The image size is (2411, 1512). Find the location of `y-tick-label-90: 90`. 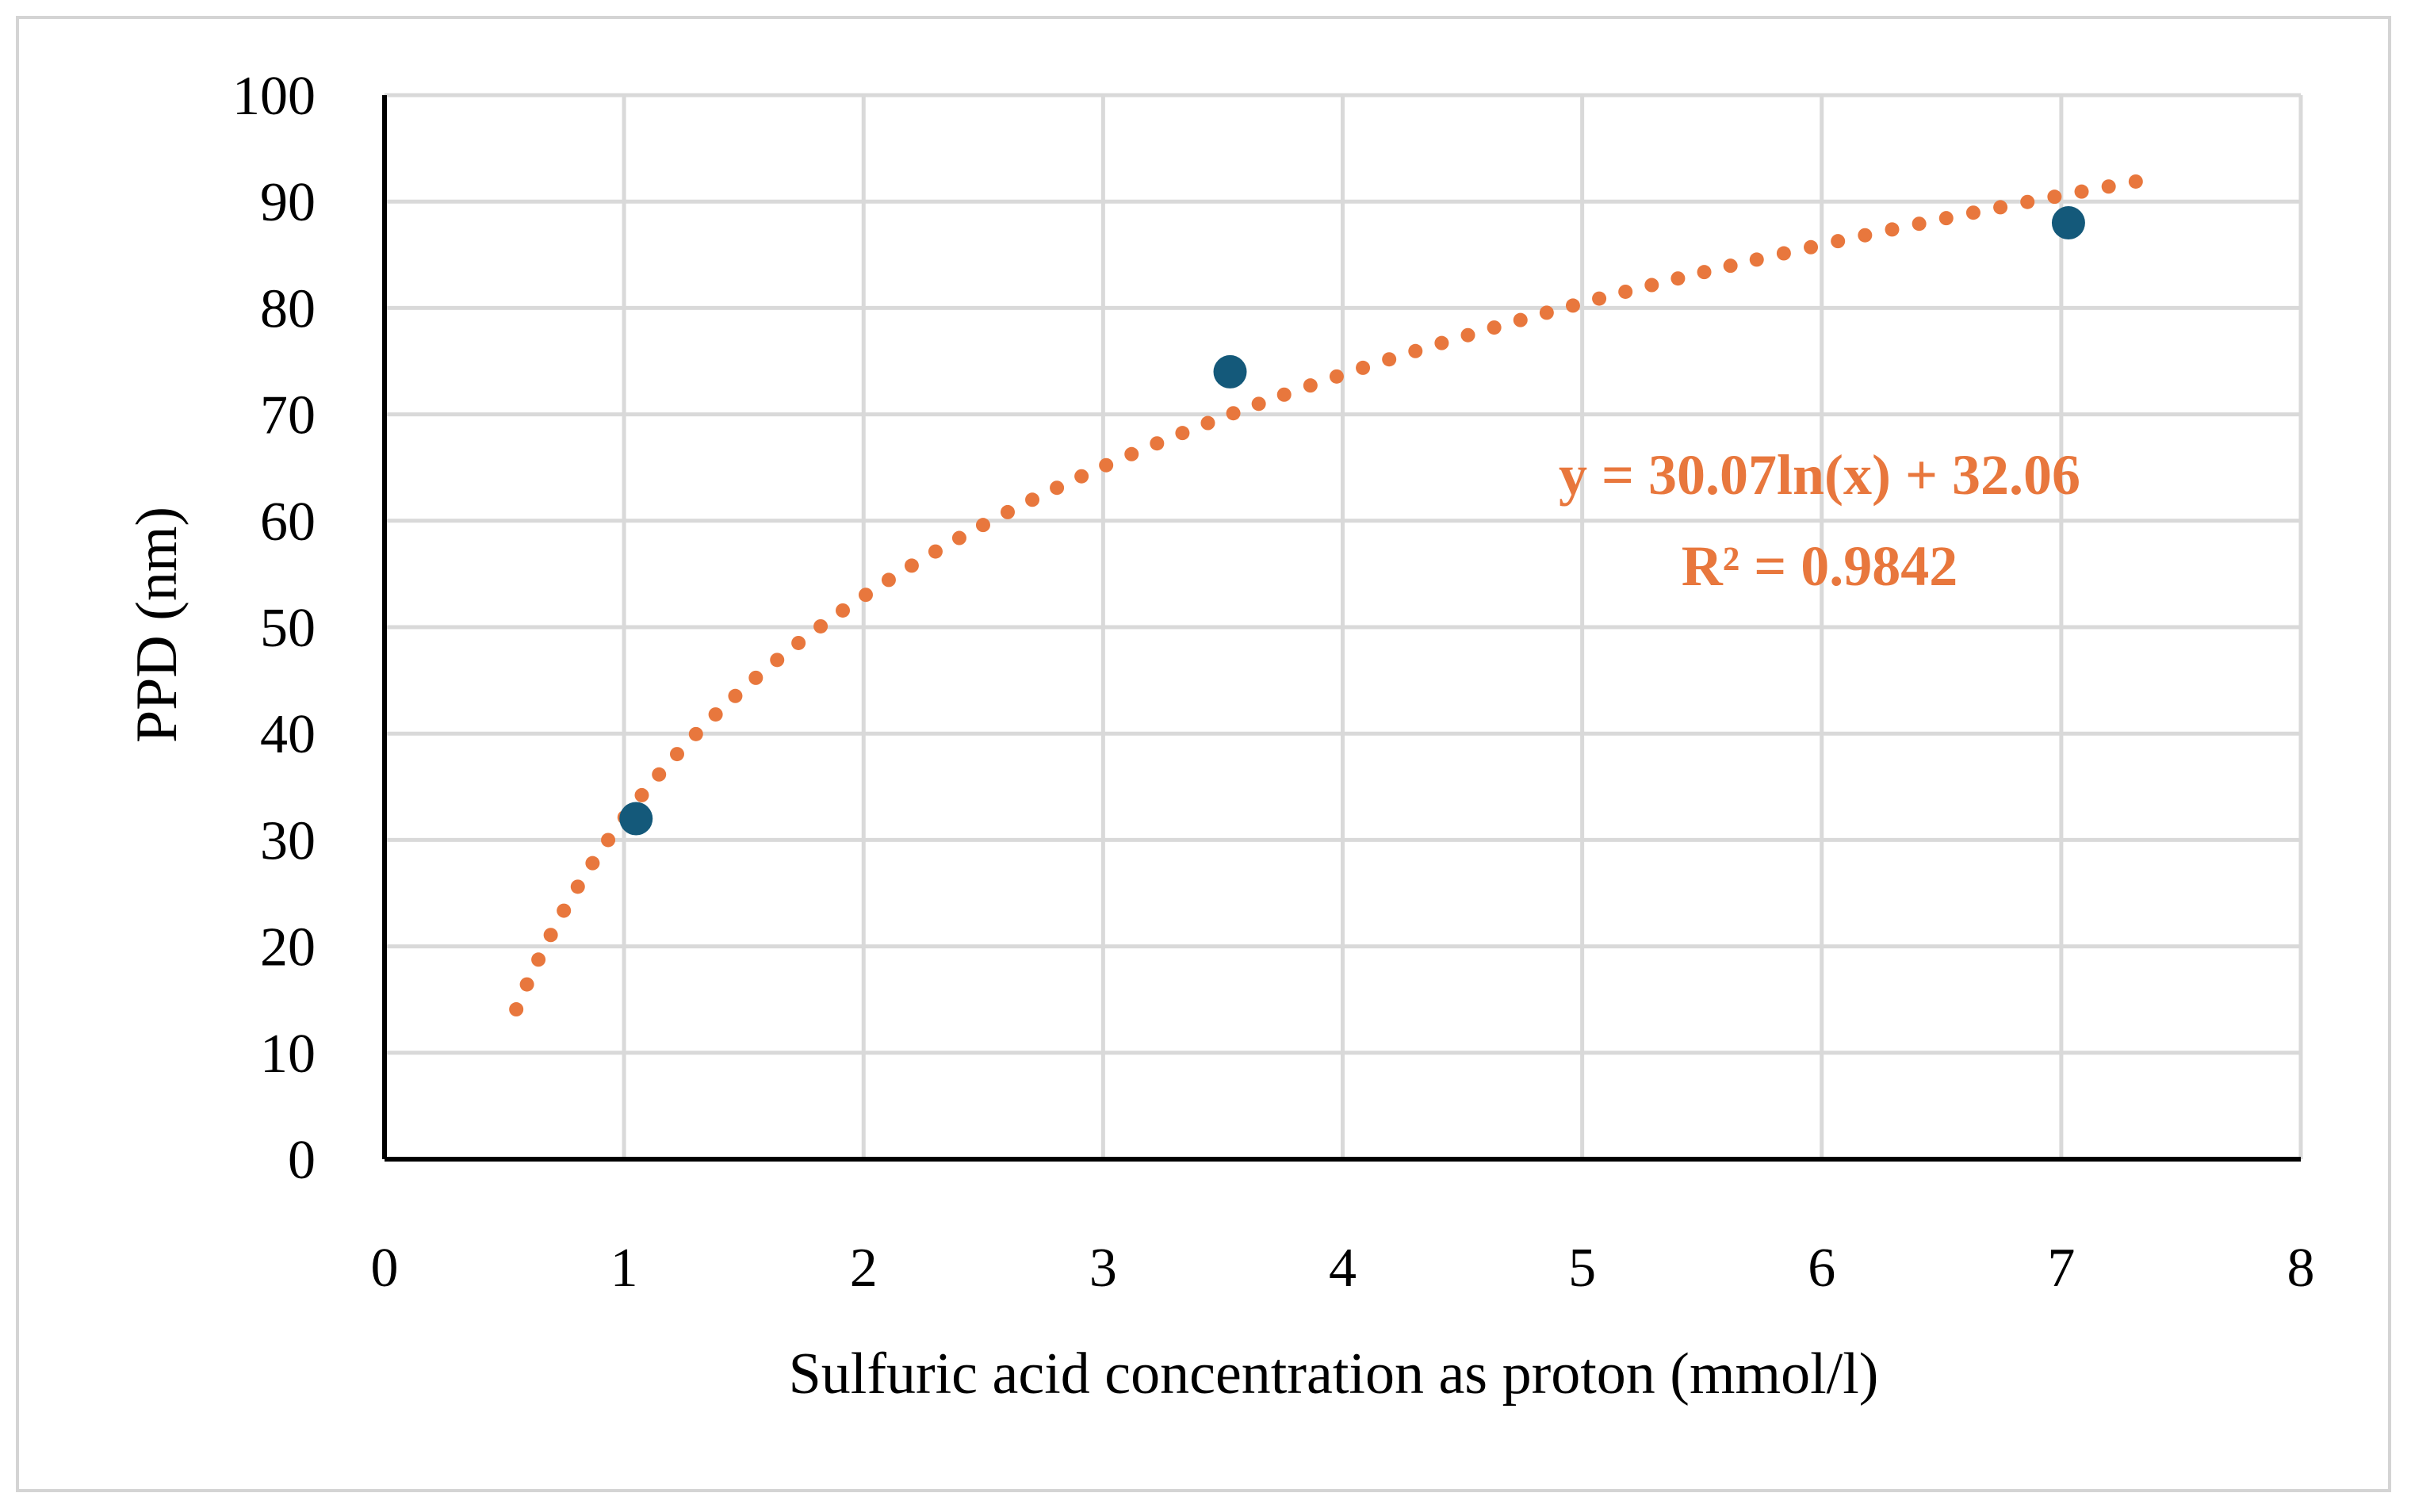

y-tick-label-90: 90 is located at coordinates (288, 202).